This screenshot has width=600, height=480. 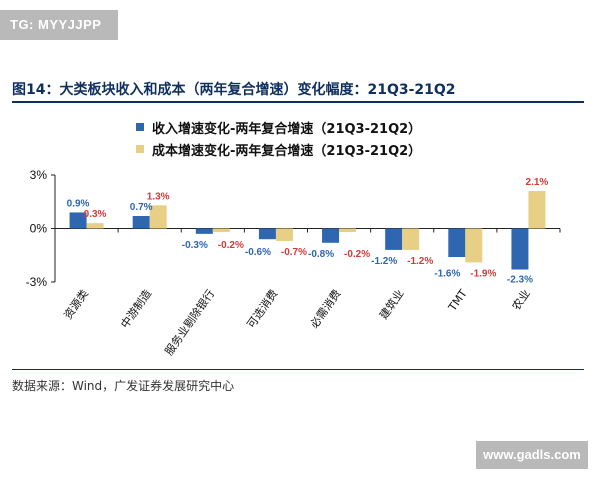 I want to click on data-label-revenue: 0.9%, so click(x=78, y=203).